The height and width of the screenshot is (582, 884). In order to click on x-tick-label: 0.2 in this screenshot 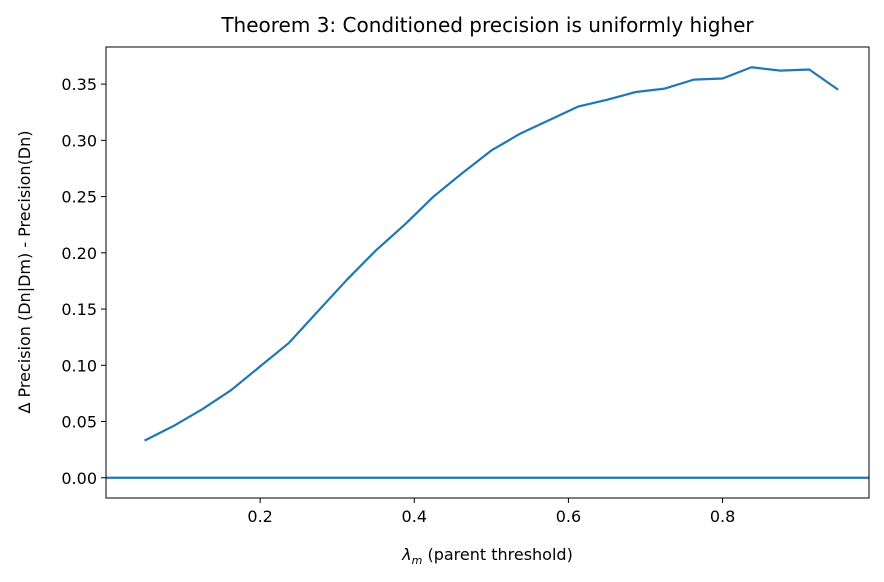, I will do `click(259, 516)`.